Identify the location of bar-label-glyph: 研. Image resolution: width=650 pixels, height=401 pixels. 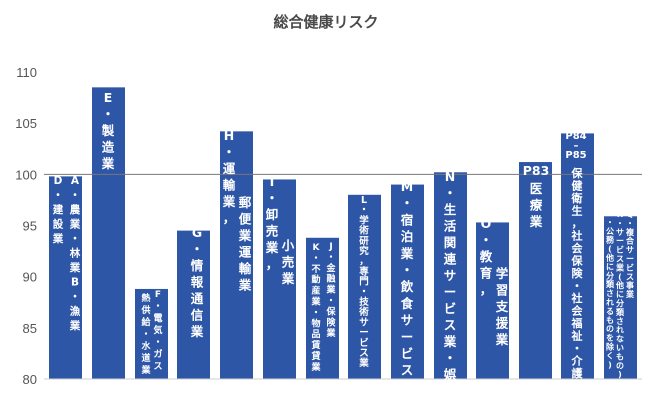
(364, 241).